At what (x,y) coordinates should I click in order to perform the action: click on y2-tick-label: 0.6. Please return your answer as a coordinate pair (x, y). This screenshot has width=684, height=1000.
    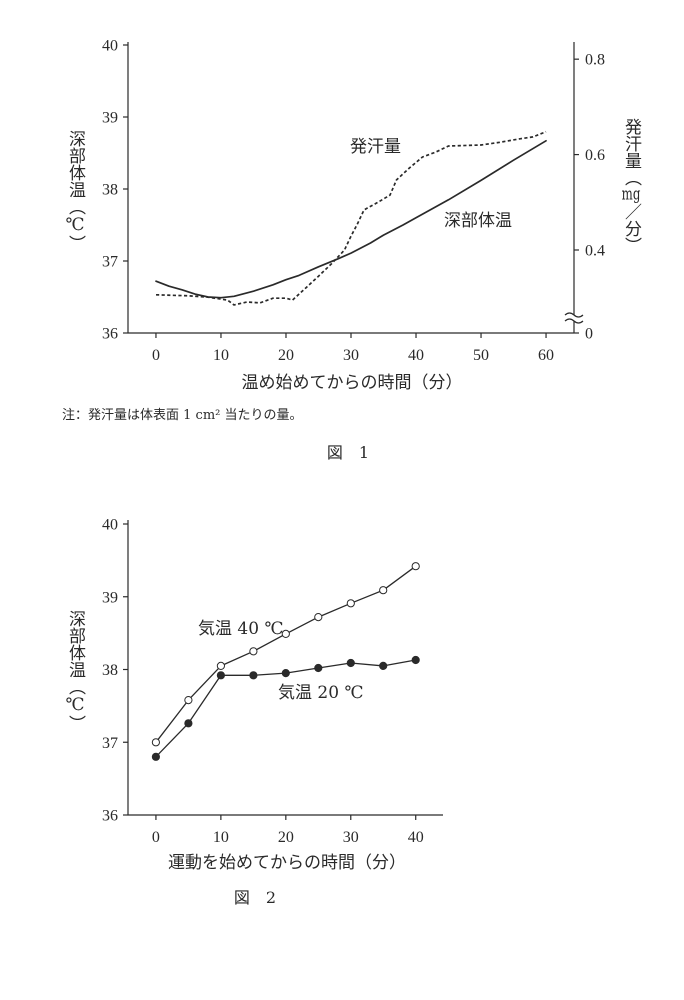
    Looking at the image, I should click on (595, 155).